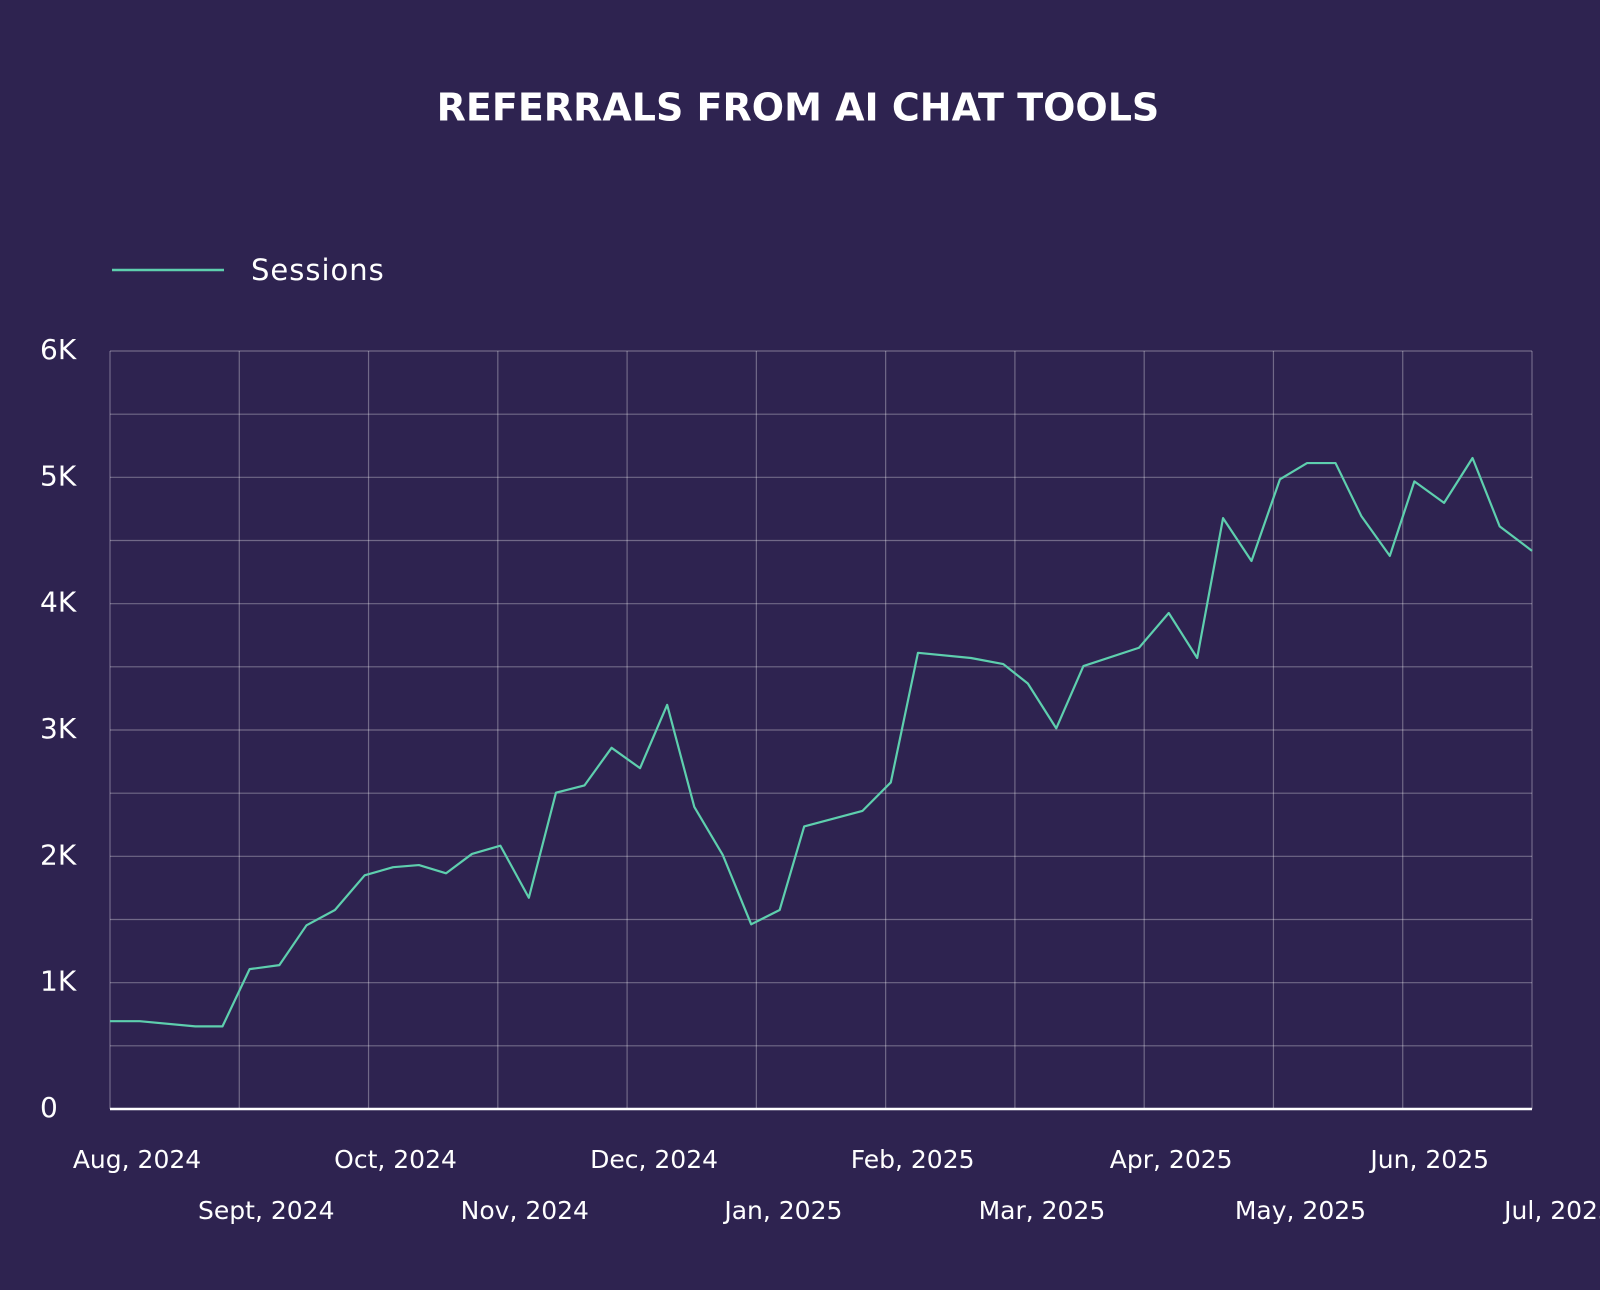 The image size is (1600, 1290). What do you see at coordinates (266, 1210) in the screenshot?
I see `x-tick-label: Sept, 2024` at bounding box center [266, 1210].